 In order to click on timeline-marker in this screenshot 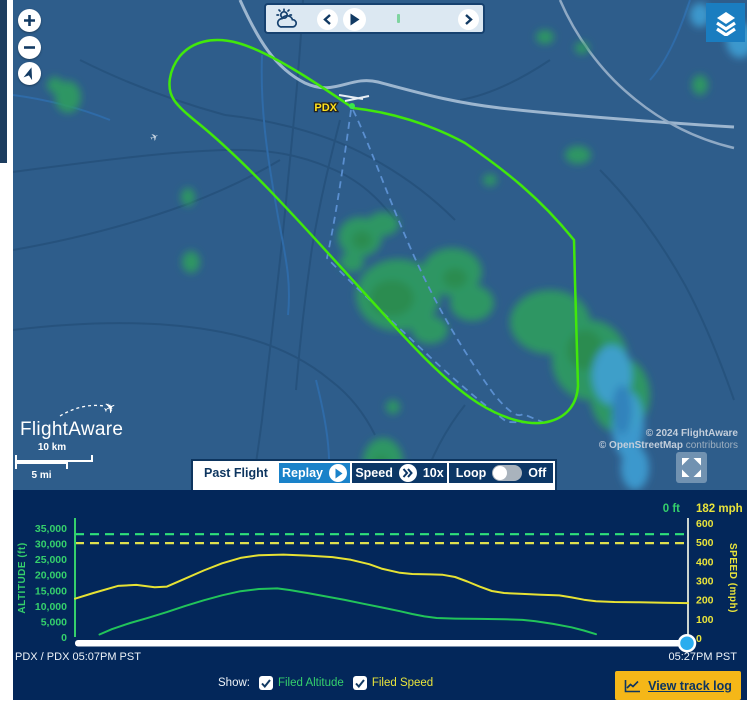, I will do `click(398, 18)`.